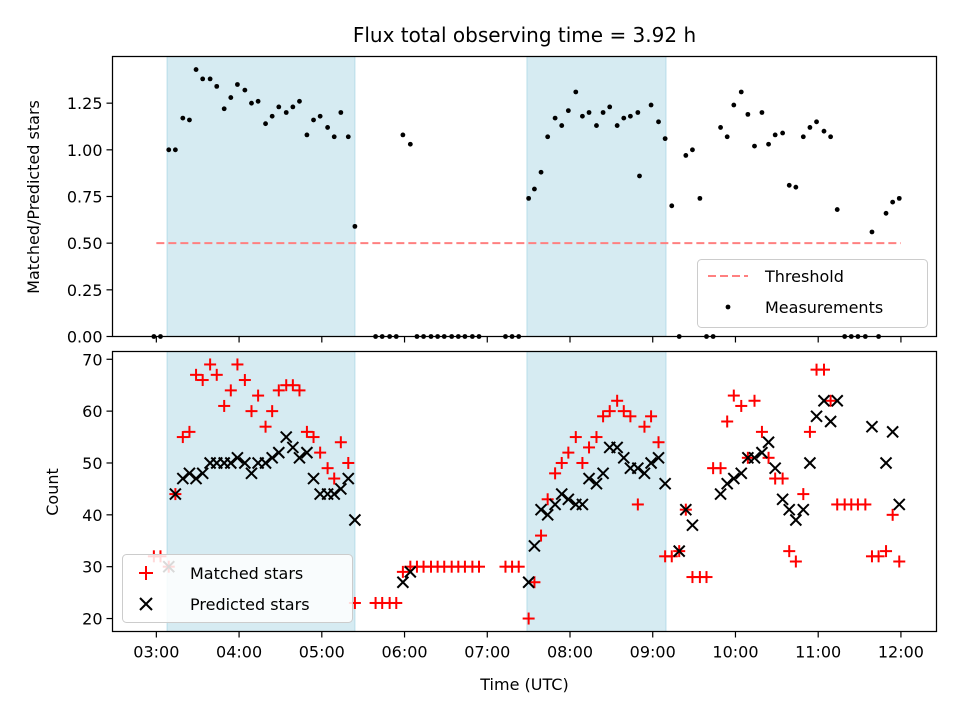  Describe the element at coordinates (156, 652) in the screenshot. I see `x-tick-label: 03:00` at that location.